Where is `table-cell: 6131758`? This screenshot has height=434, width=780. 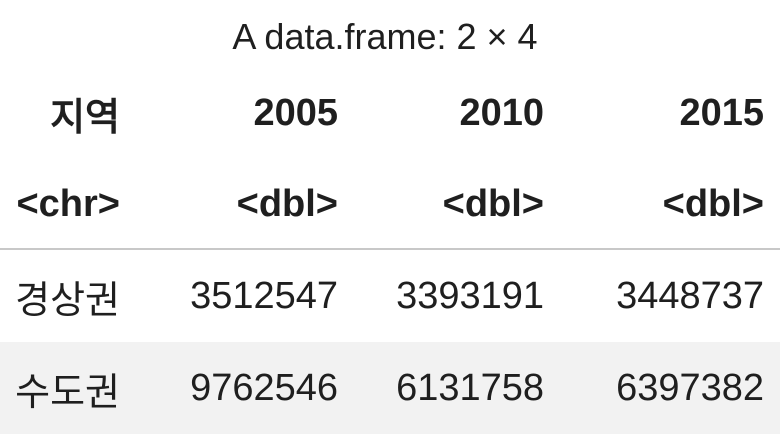
table-cell: 6131758 is located at coordinates (457, 388).